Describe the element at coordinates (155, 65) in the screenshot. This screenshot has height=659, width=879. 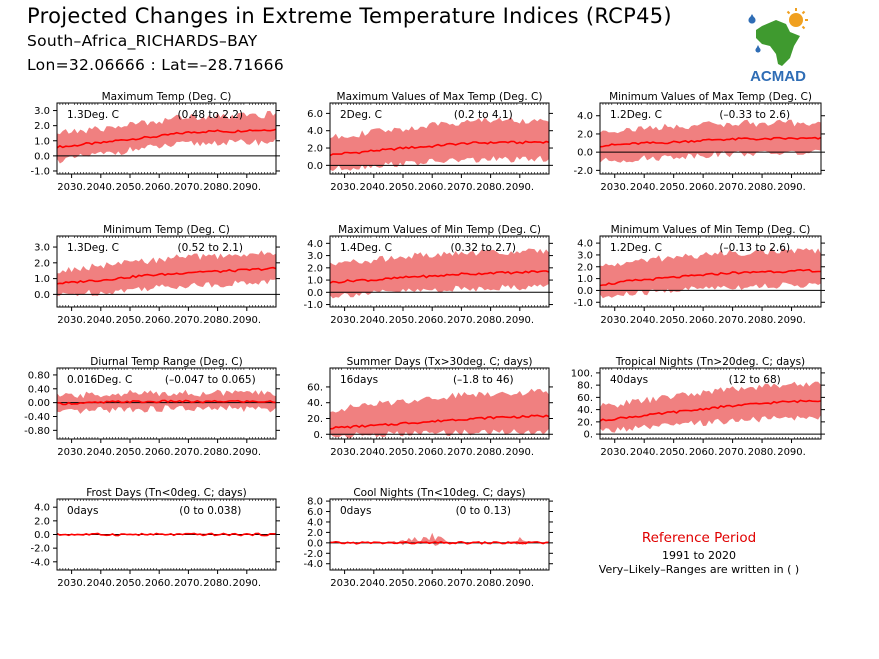
I see `station-coordinates: Lon=32.06666 : Lat=–28.71666` at that location.